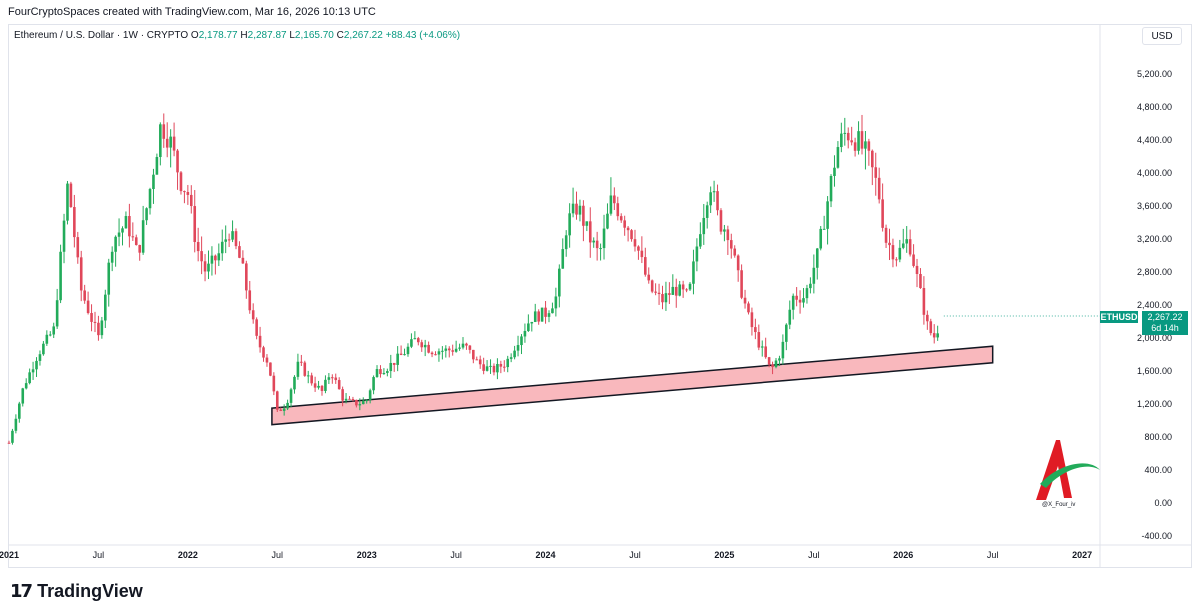  Describe the element at coordinates (1070, 475) in the screenshot. I see `watermark-logo-swoosh` at that location.